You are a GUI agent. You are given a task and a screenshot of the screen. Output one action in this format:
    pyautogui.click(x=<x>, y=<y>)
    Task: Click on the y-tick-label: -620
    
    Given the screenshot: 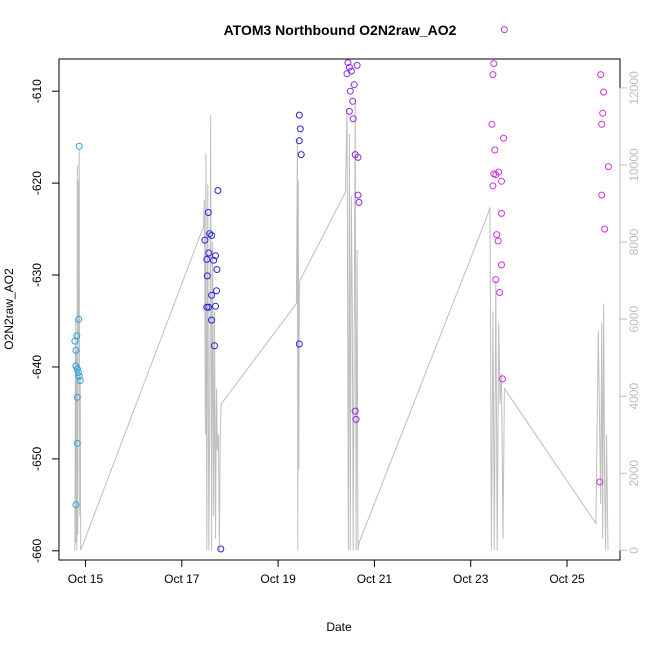 What is the action you would take?
    pyautogui.click(x=37, y=183)
    